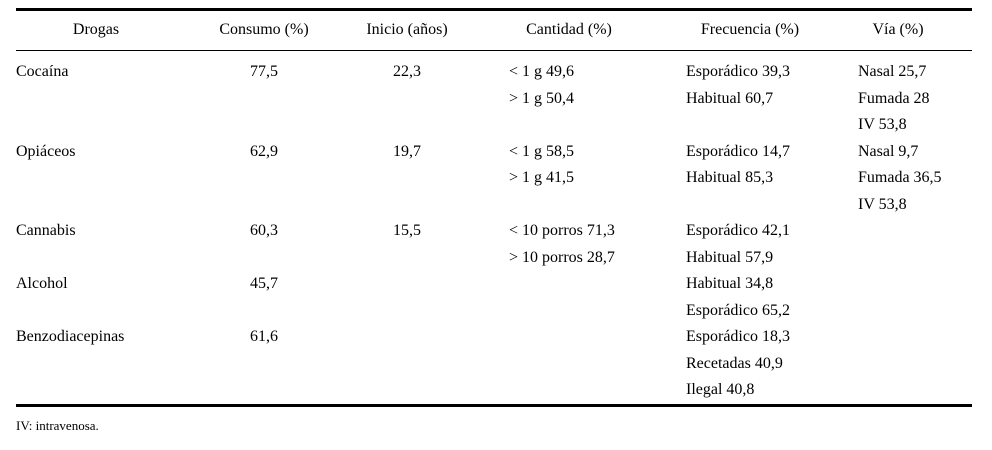 The image size is (992, 450). What do you see at coordinates (738, 151) in the screenshot?
I see `frecuencia-line: Esporádico 14,7` at bounding box center [738, 151].